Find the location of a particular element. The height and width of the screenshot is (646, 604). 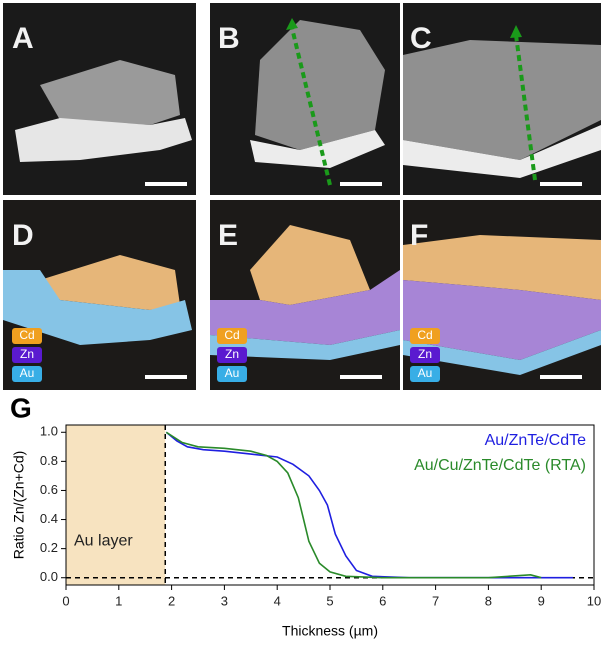

legend-label: Au/ZnTe/CdTe is located at coordinates (535, 440).